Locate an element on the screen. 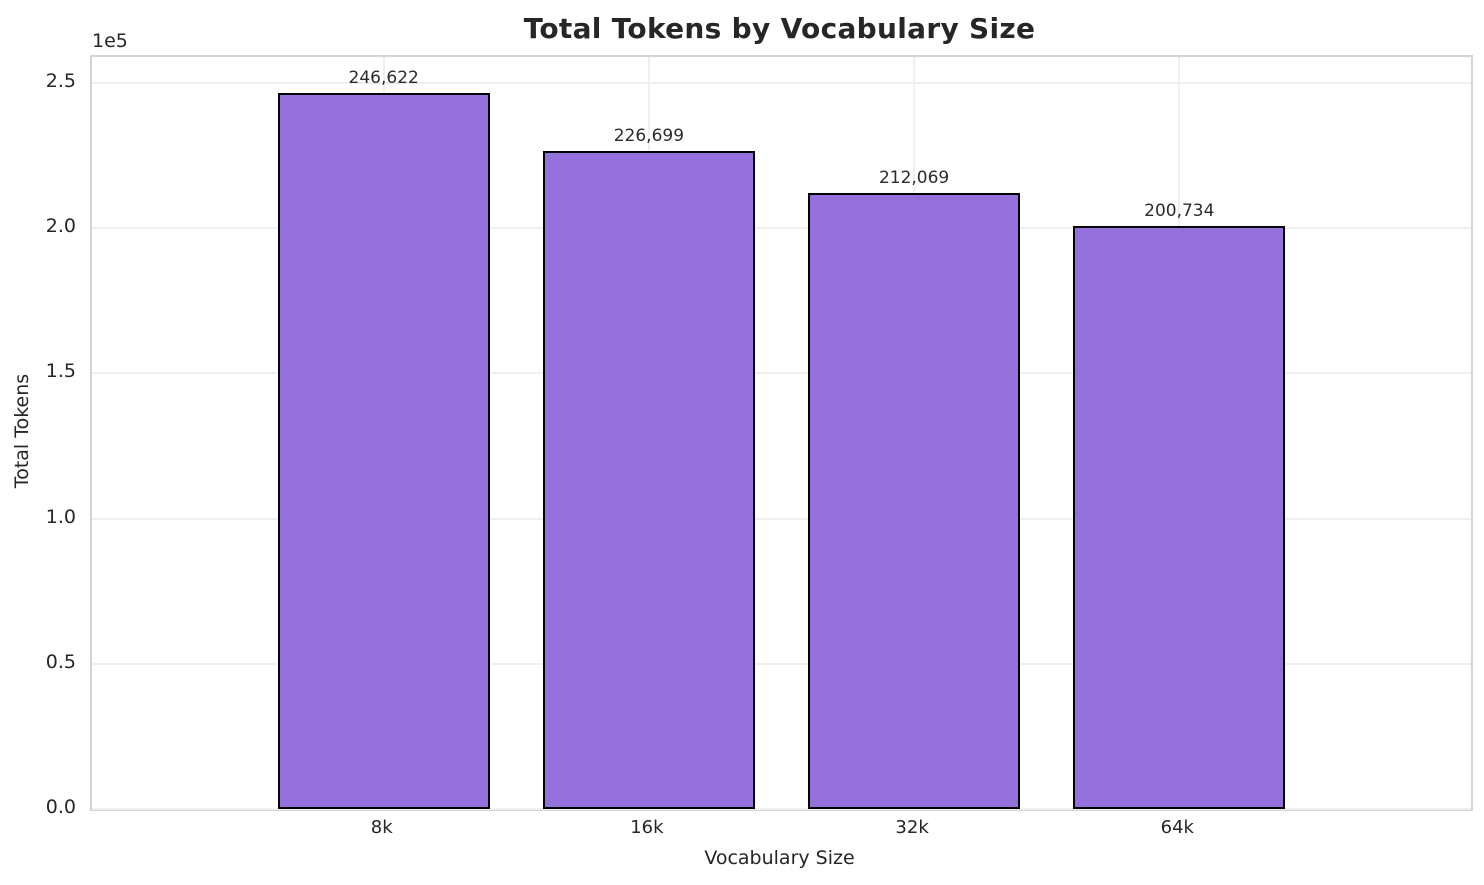 The width and height of the screenshot is (1484, 885). y-axis-label: Total Tokens is located at coordinates (22, 431).